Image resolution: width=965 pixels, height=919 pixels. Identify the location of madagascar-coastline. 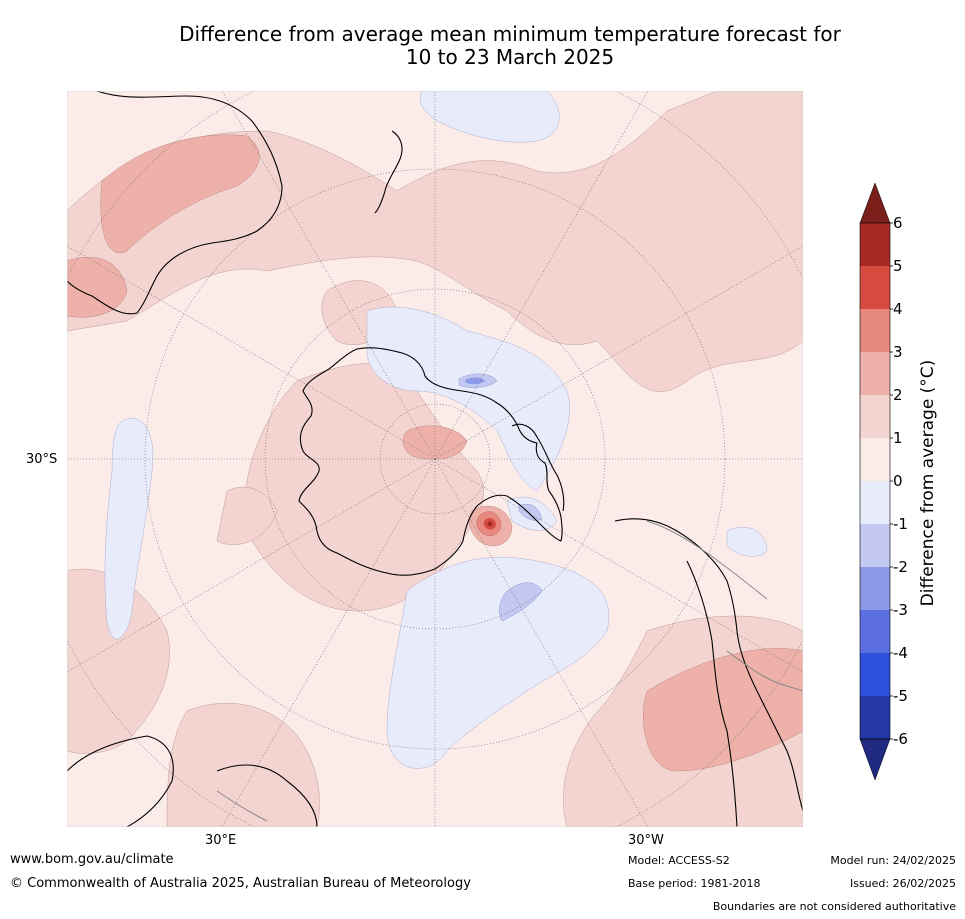
(267, 795).